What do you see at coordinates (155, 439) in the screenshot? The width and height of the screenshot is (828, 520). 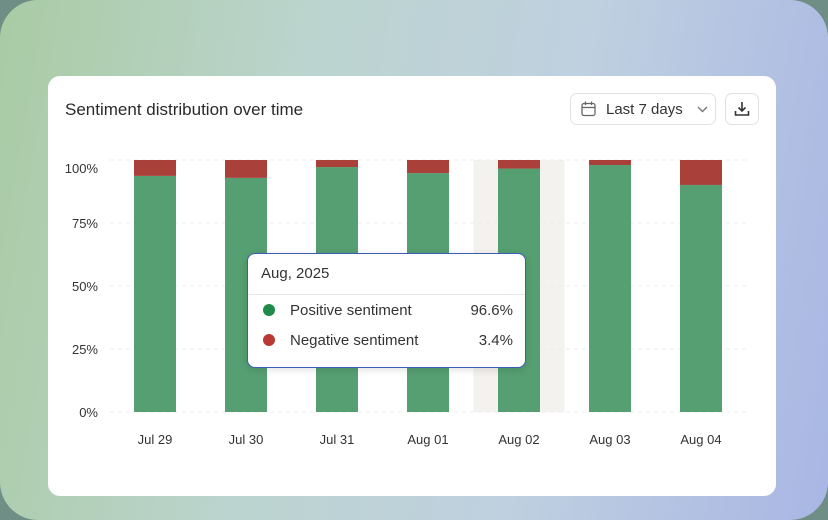 I see `x-tick-label: Jul 29` at bounding box center [155, 439].